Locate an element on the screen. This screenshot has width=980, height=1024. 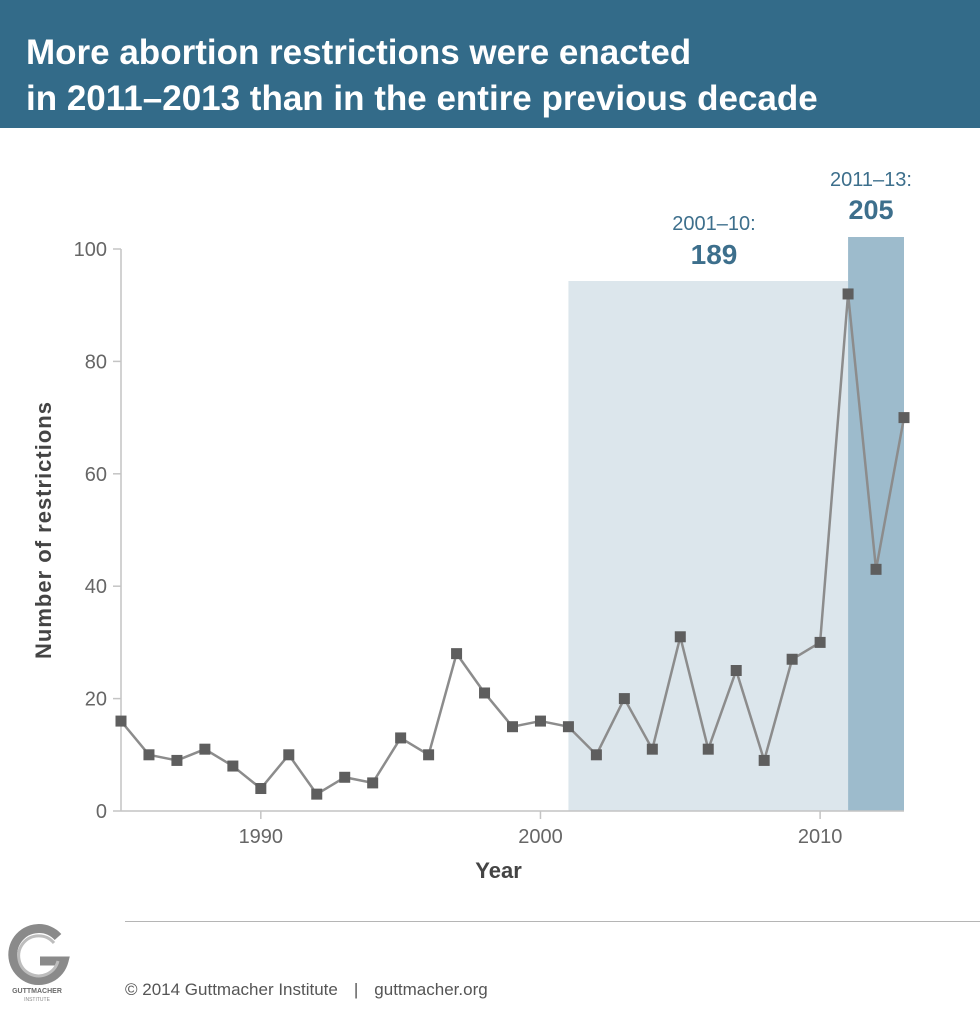
data-point-2007 is located at coordinates (736, 670).